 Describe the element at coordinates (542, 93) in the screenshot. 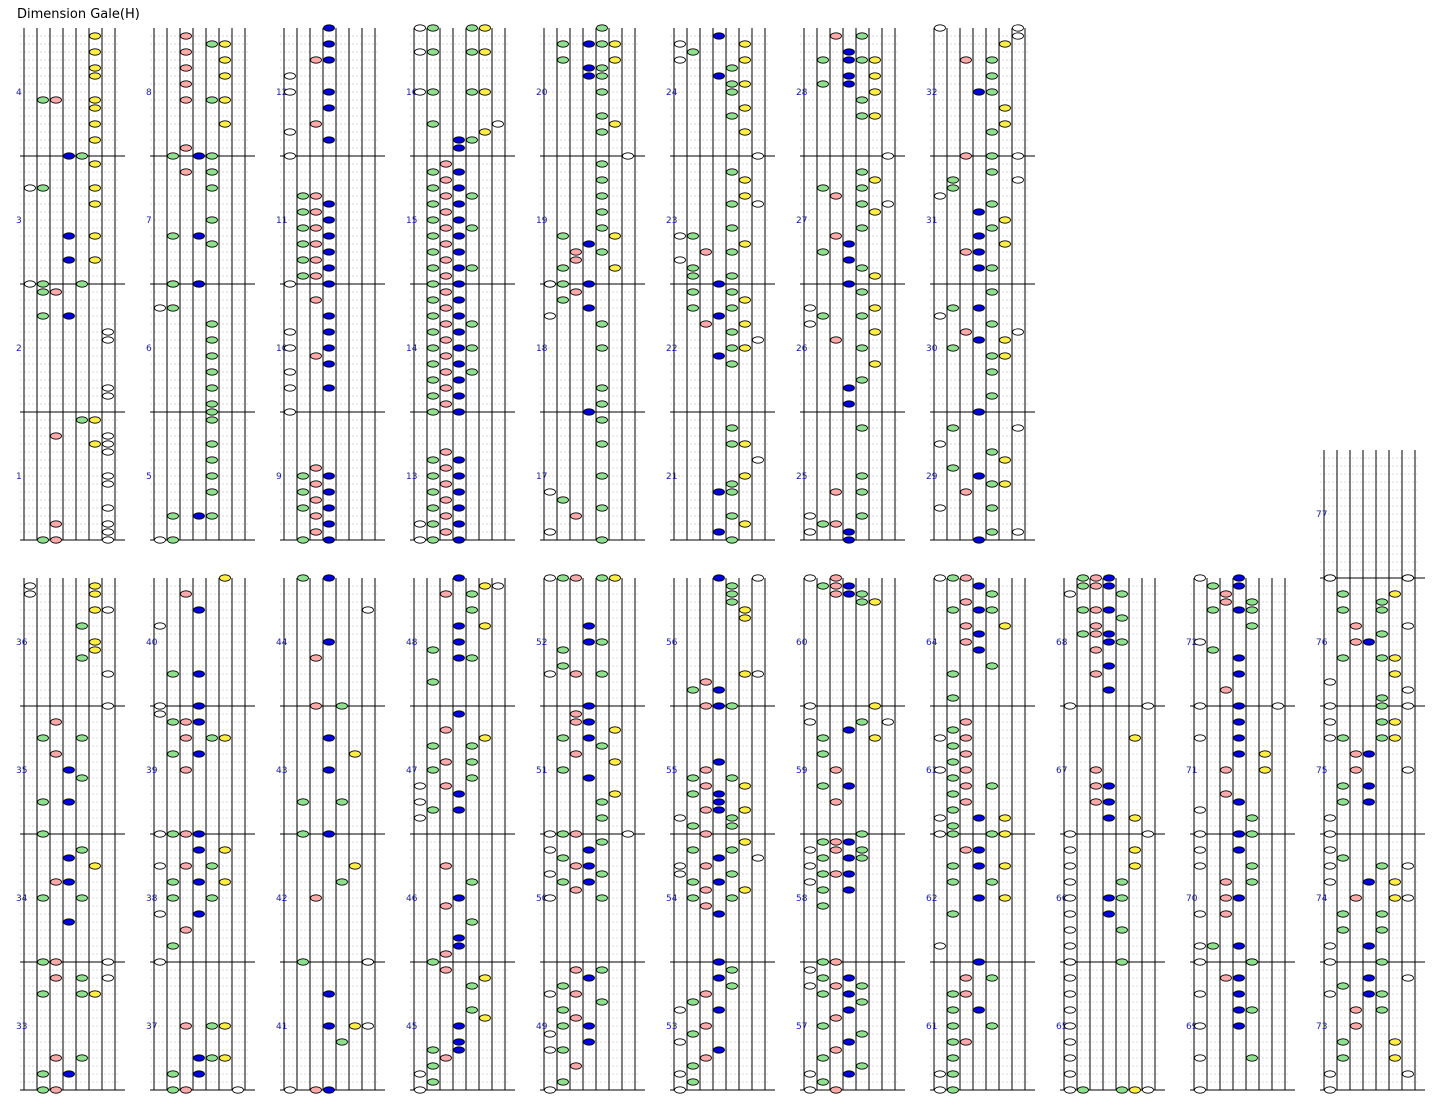

I see `measure-number: 20` at that location.